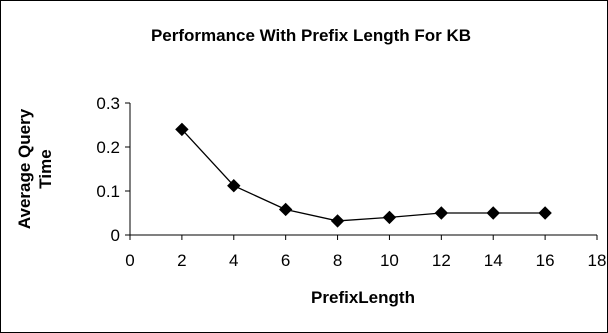 Image resolution: width=608 pixels, height=333 pixels. Describe the element at coordinates (337, 260) in the screenshot. I see `x-tick-label: 8` at that location.